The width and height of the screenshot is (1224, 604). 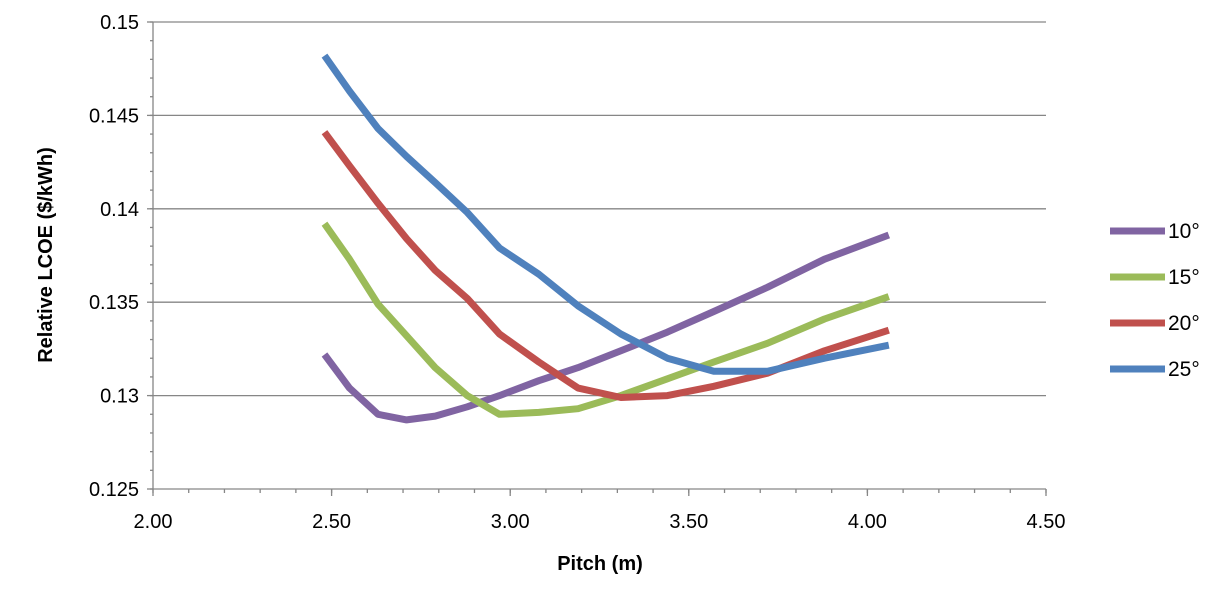 I want to click on y-axis-title: Relative LCOE ($/kWh), so click(x=46, y=255).